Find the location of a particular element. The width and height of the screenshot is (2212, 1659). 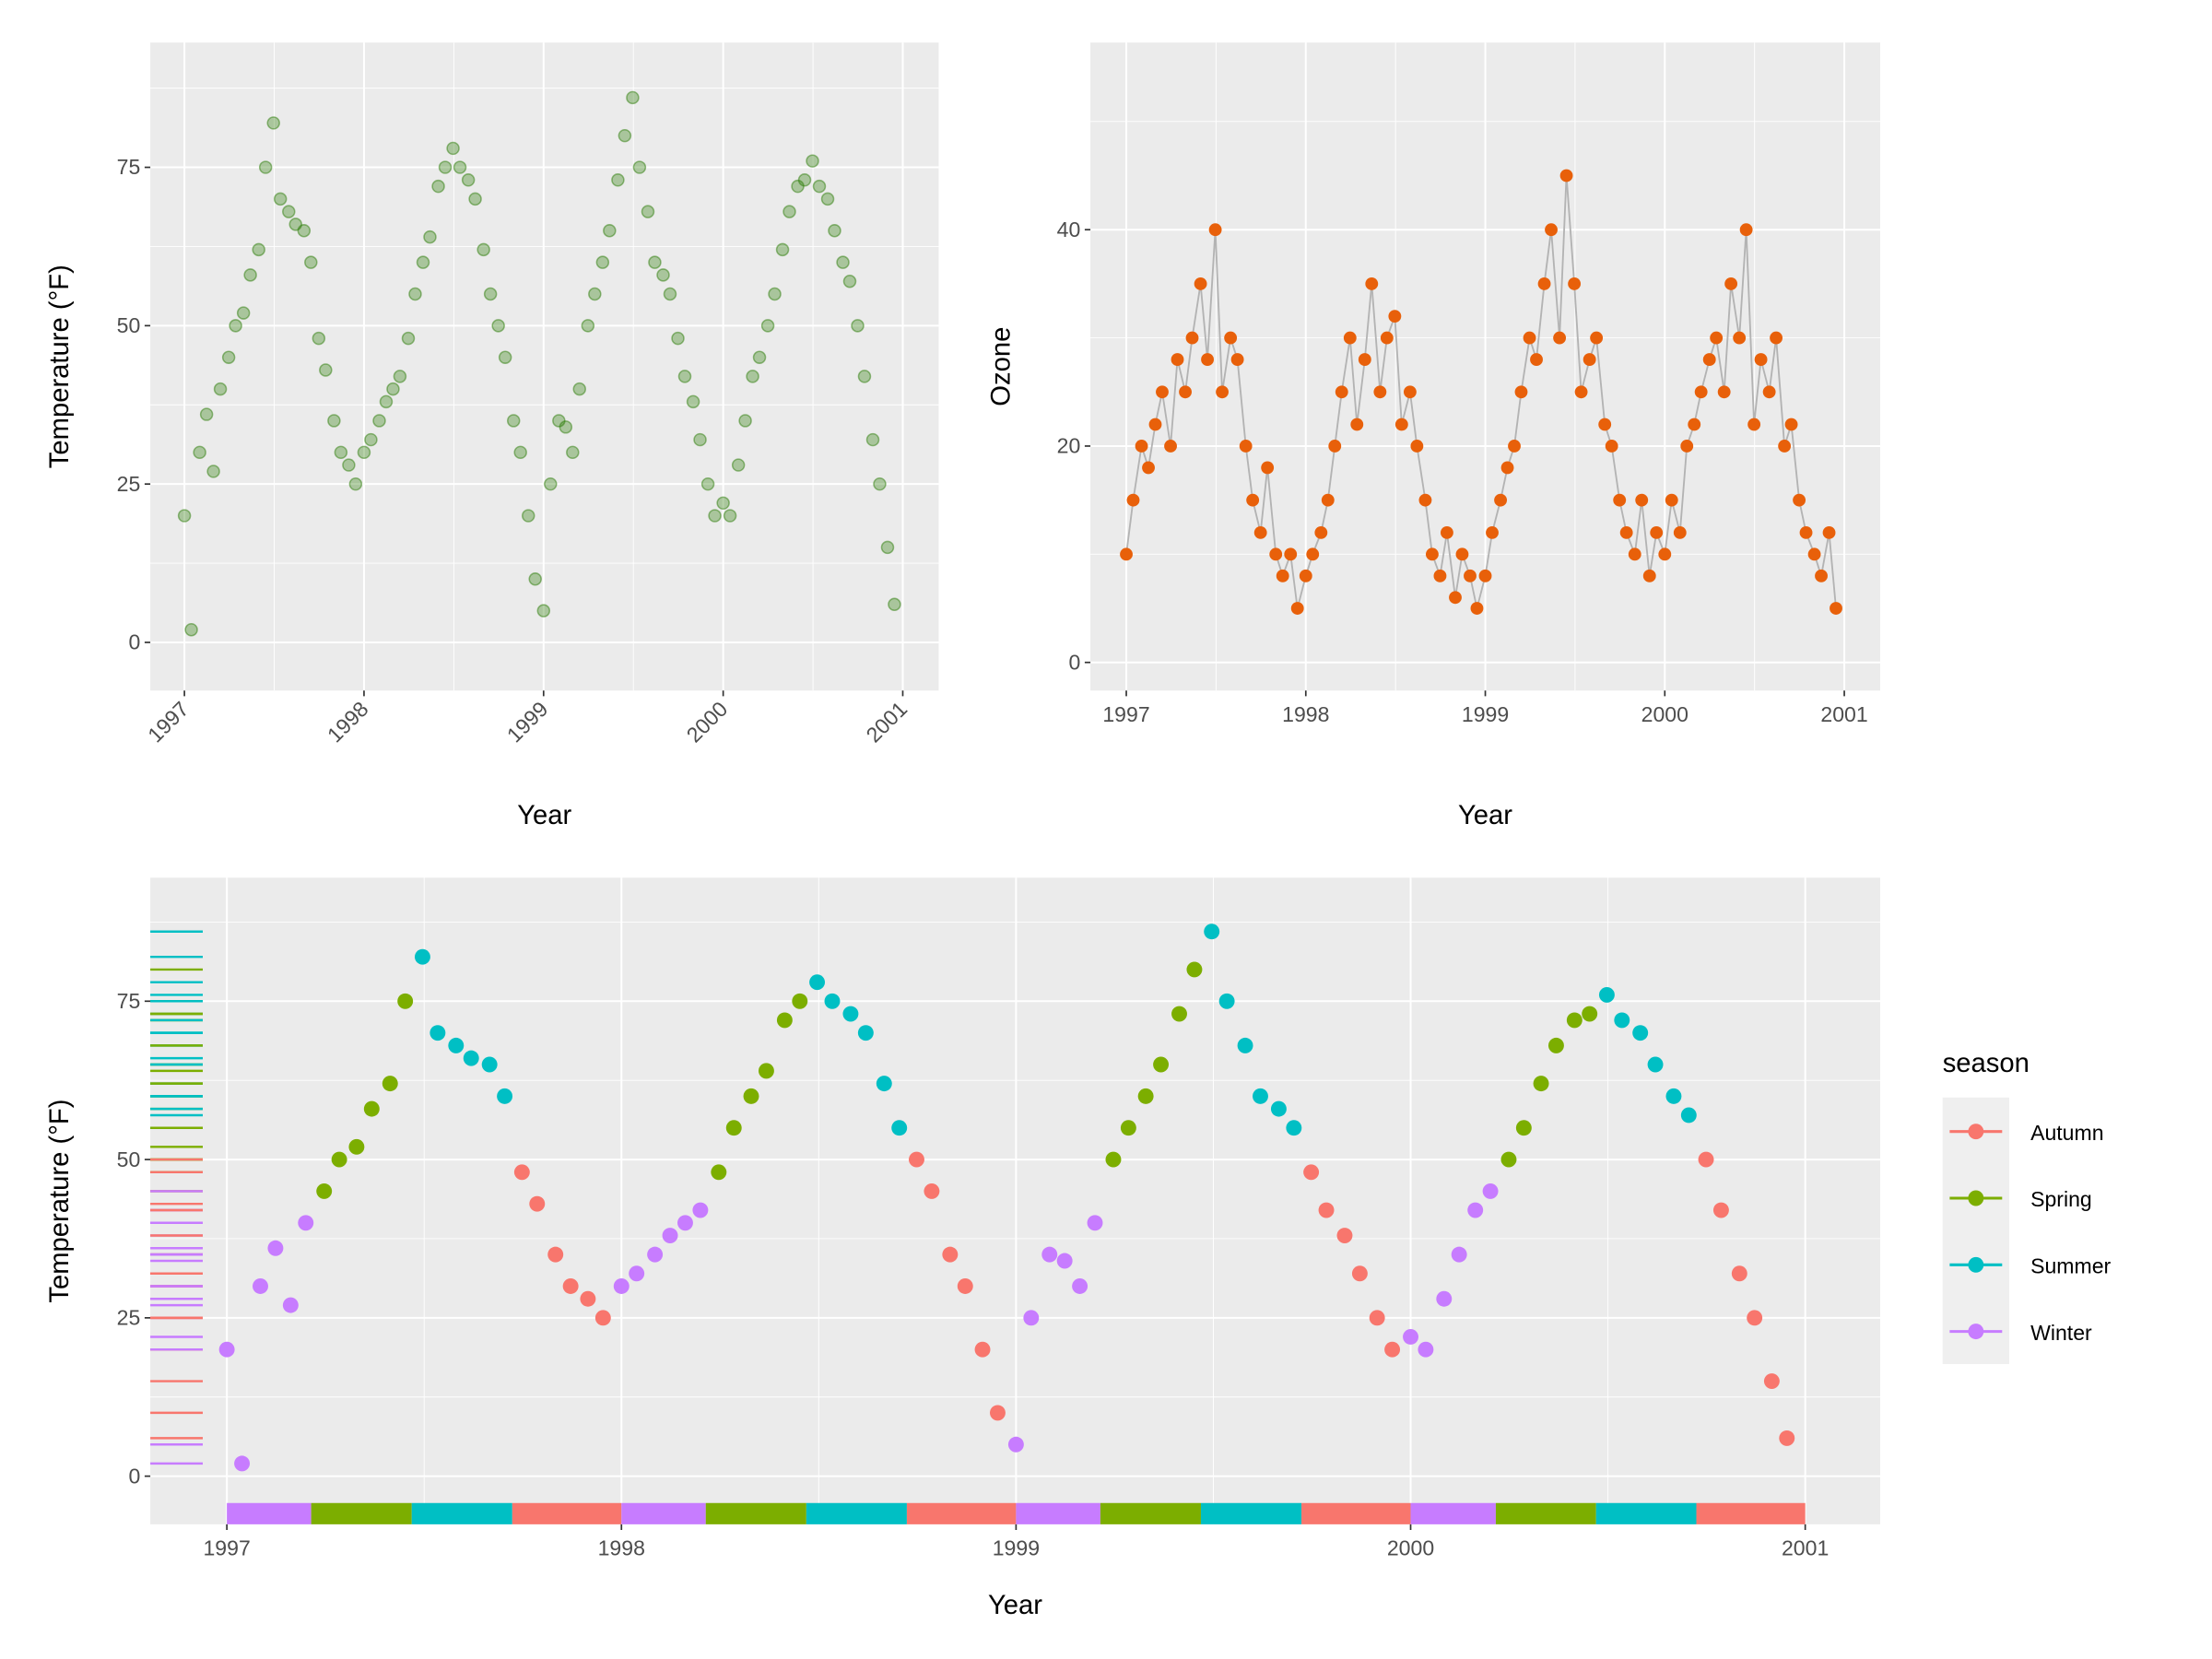

legend-label: Summer is located at coordinates (2070, 1266).